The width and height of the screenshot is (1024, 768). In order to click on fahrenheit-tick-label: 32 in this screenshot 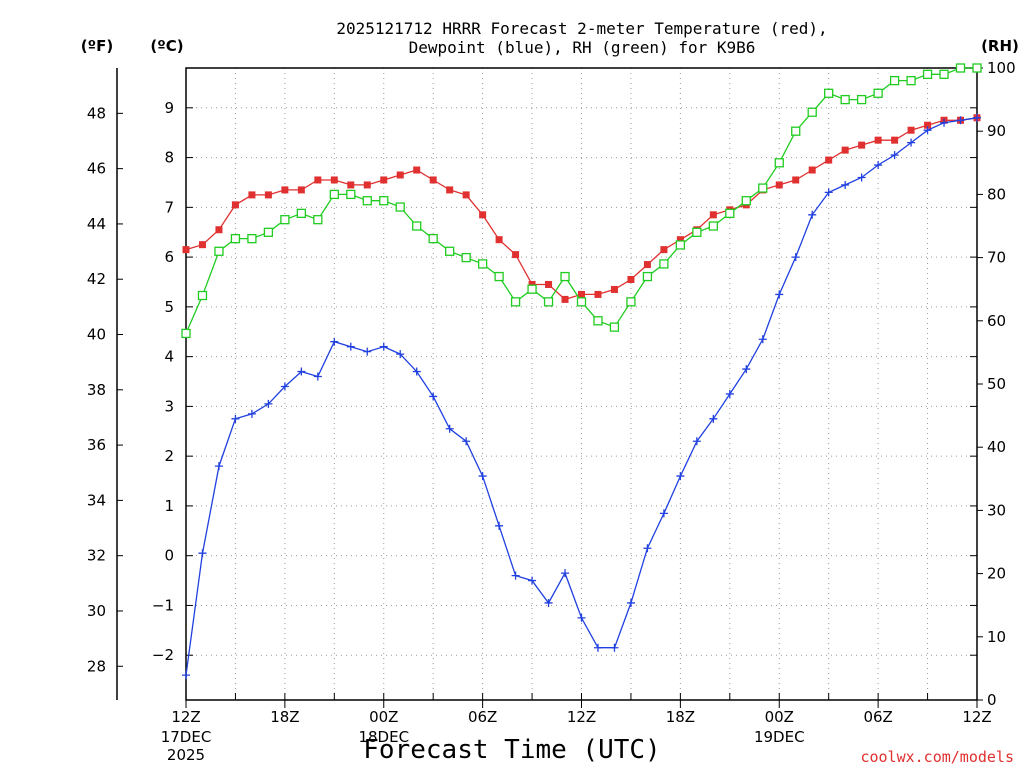, I will do `click(96, 556)`.